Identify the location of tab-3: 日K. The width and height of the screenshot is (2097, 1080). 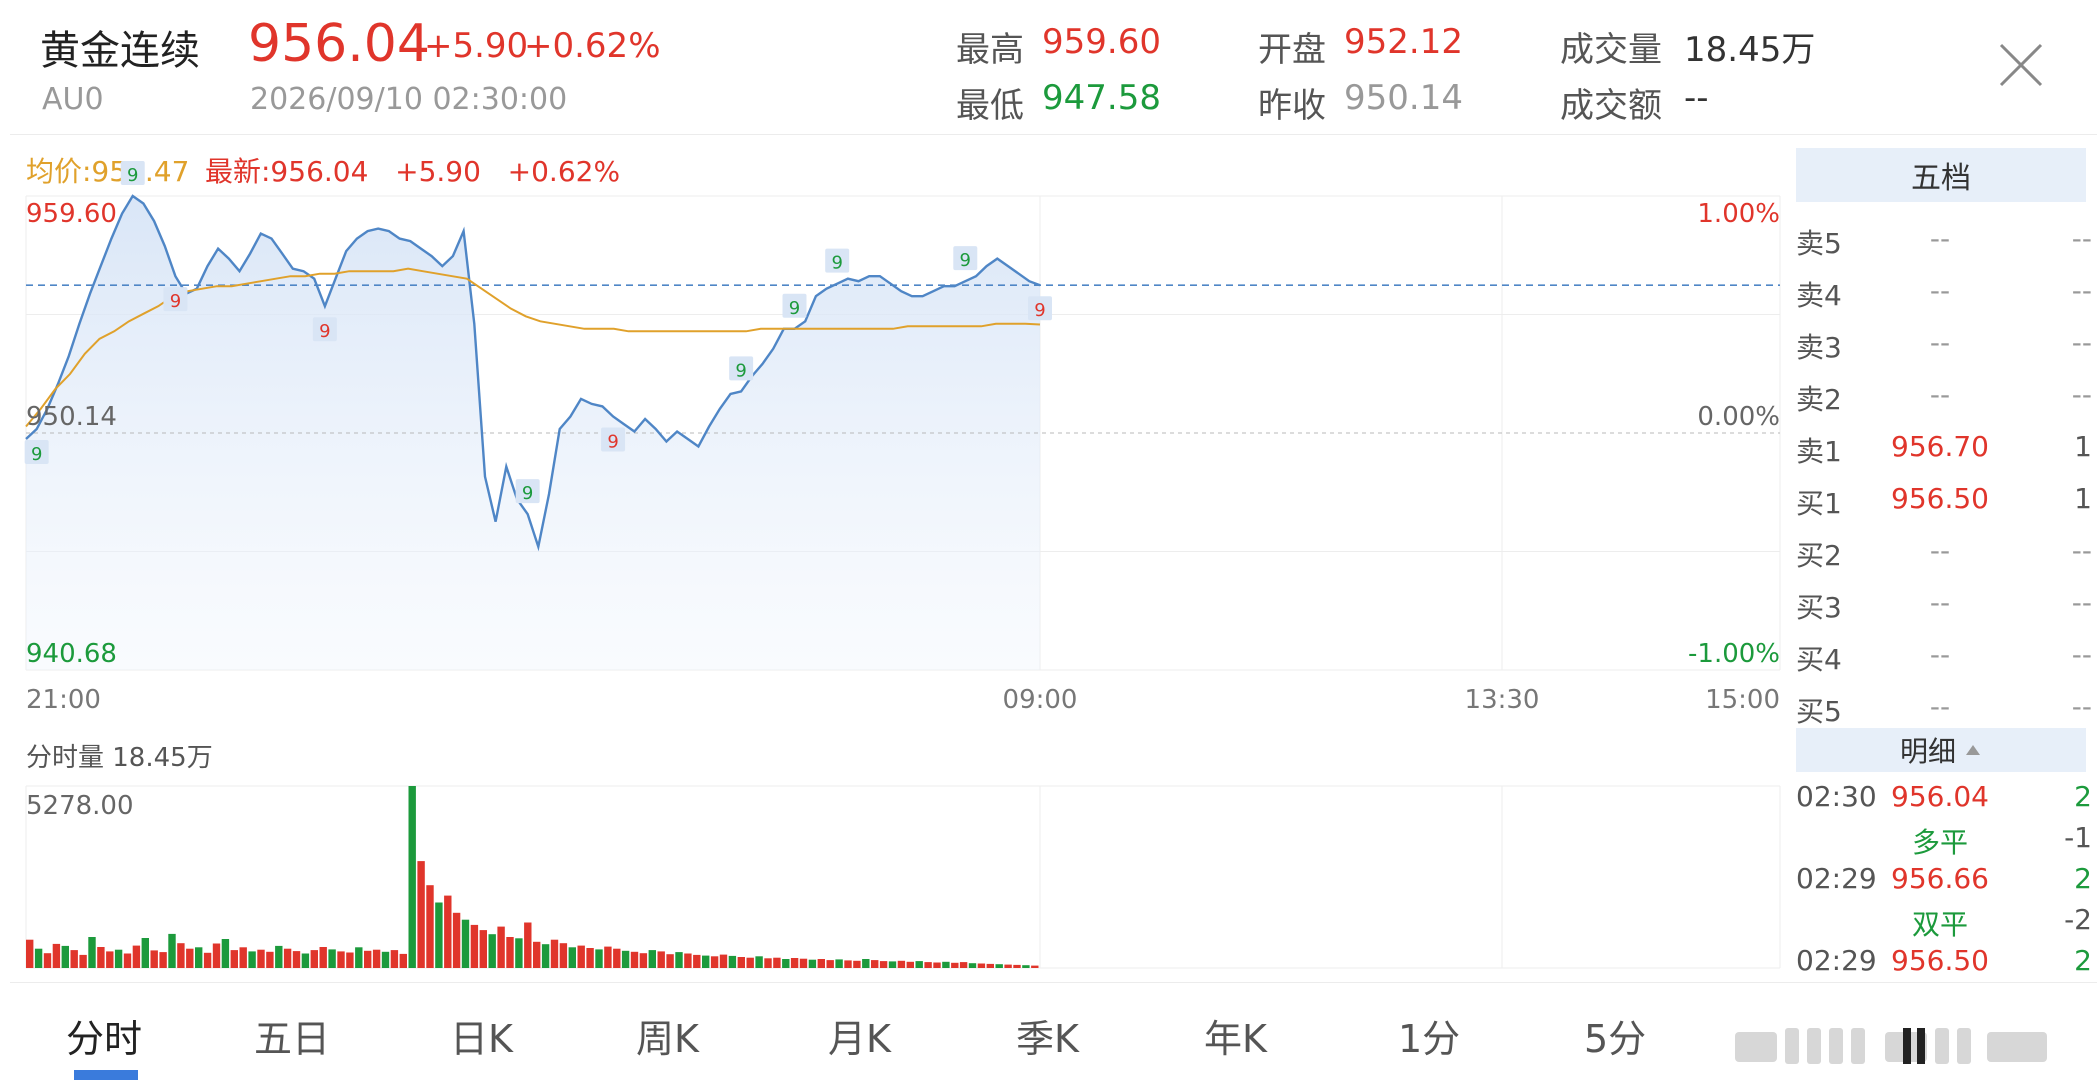
(481, 1039).